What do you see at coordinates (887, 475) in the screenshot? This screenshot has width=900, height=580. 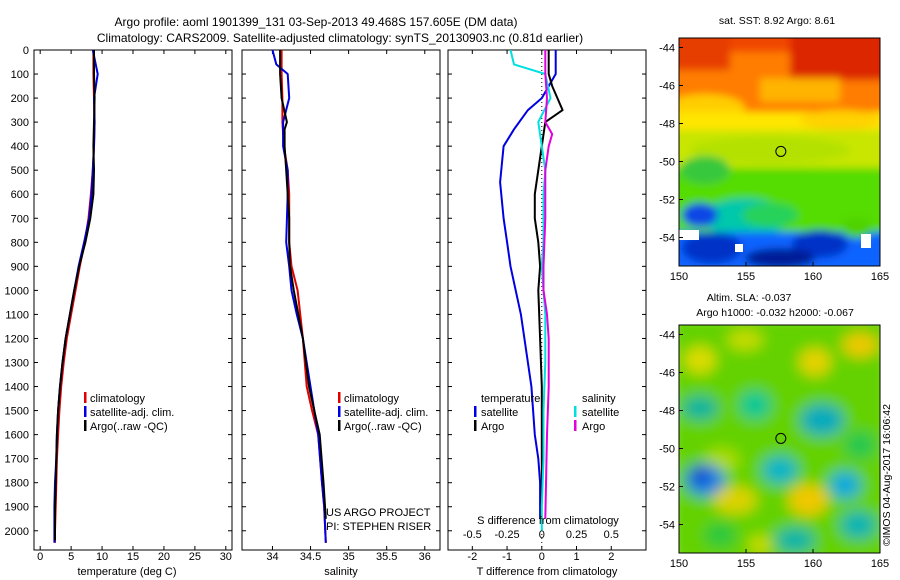 I see `imos-credit: ©IMOS 04-Aug-2017 16:06:42` at bounding box center [887, 475].